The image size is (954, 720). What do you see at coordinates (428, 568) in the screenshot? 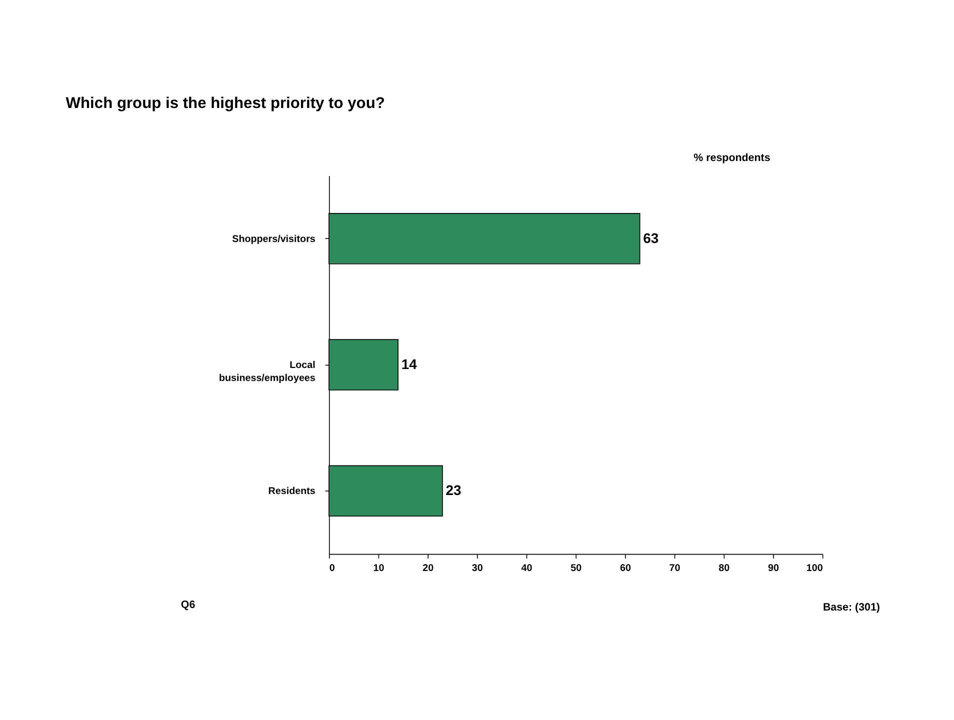
I see `x-tick-label: 20` at bounding box center [428, 568].